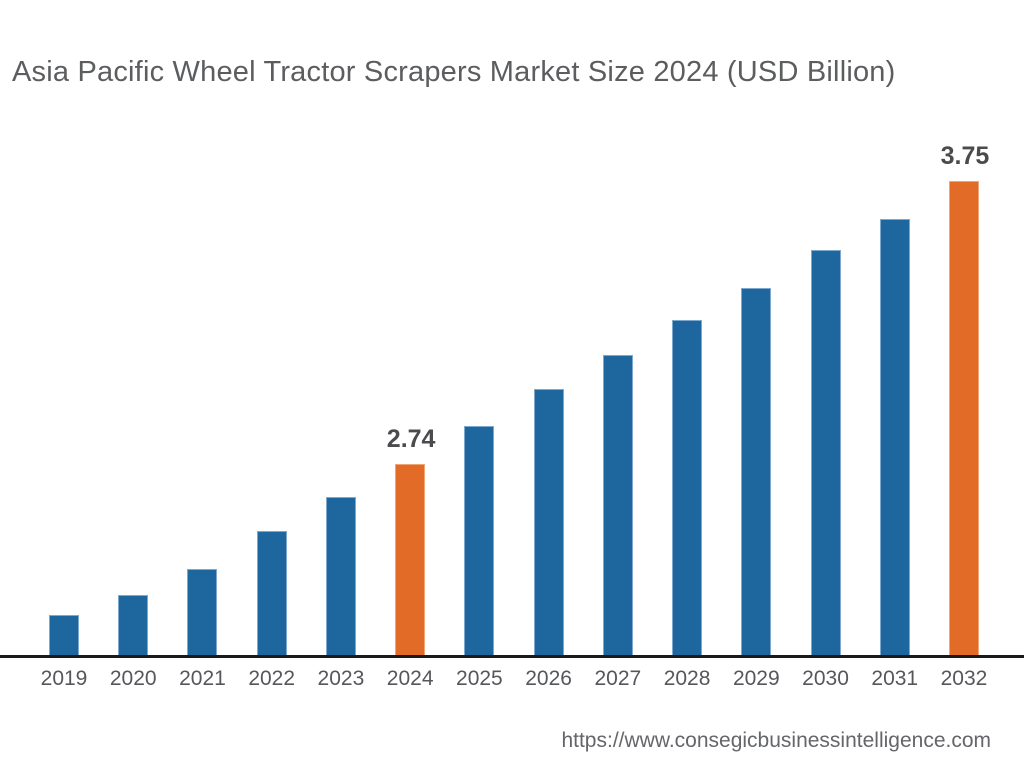 The image size is (1024, 768). Describe the element at coordinates (756, 678) in the screenshot. I see `x-label-2029: 2029` at that location.